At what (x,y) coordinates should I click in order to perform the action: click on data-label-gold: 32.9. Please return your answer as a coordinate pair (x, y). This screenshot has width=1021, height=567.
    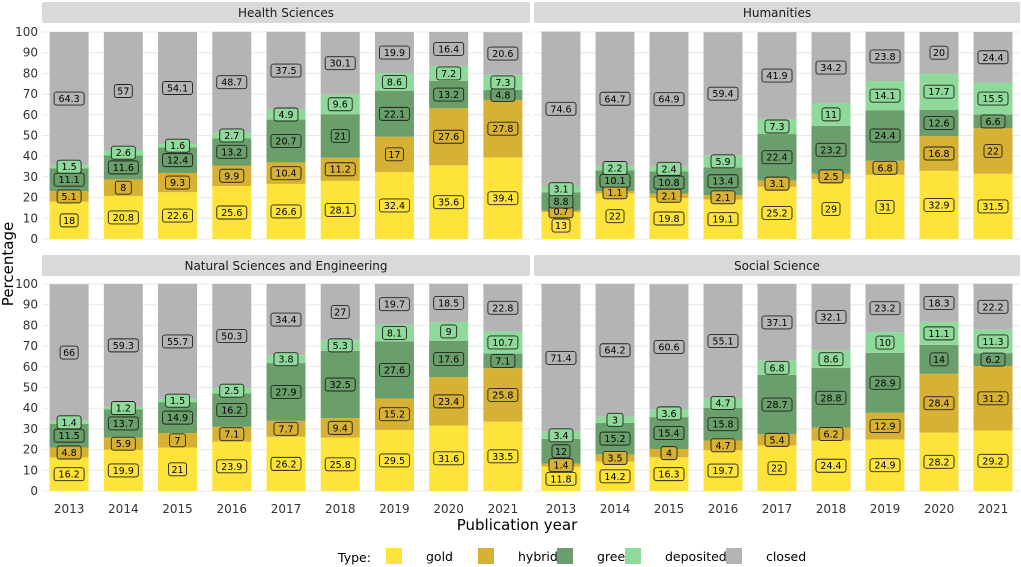
    Looking at the image, I should click on (938, 205).